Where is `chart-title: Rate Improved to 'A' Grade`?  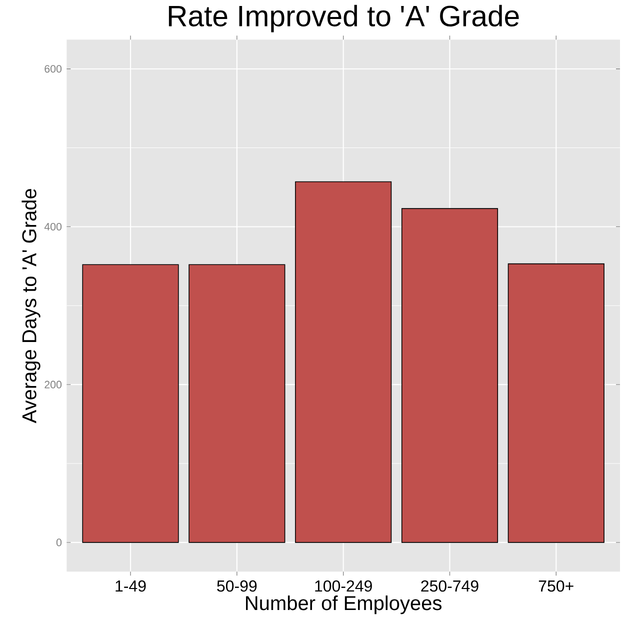 chart-title: Rate Improved to 'A' Grade is located at coordinates (343, 18).